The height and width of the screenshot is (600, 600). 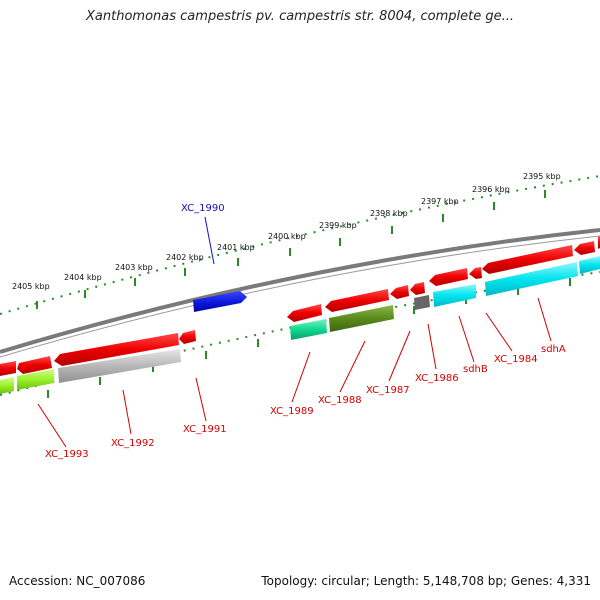 I want to click on label-xc-1992: XC_1992, so click(x=133, y=443).